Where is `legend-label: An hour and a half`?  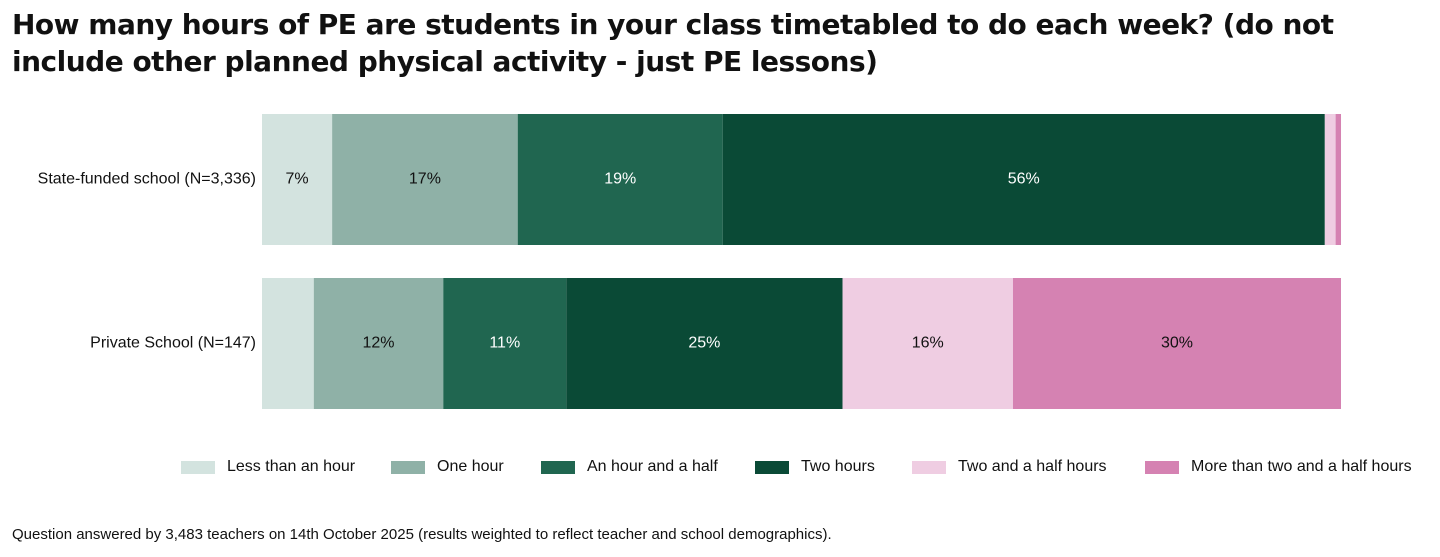
legend-label: An hour and a half is located at coordinates (652, 466).